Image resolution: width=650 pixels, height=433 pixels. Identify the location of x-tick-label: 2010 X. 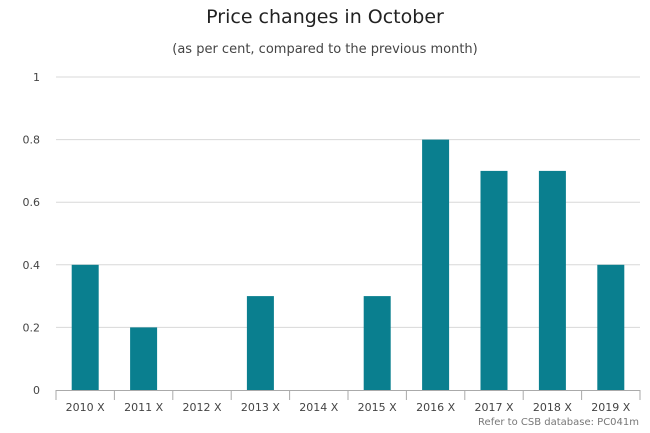
(85, 407).